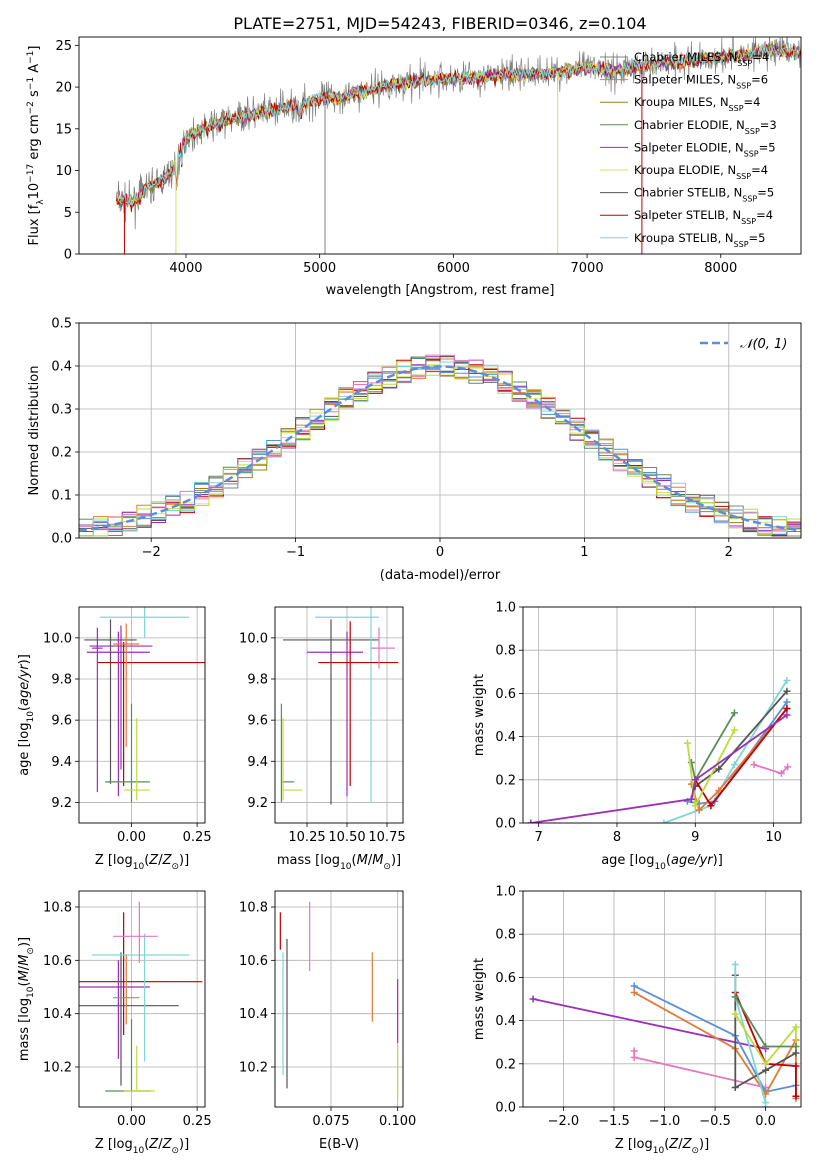 The image size is (819, 1170). I want to click on weight_vs_age-frame, so click(662, 715).